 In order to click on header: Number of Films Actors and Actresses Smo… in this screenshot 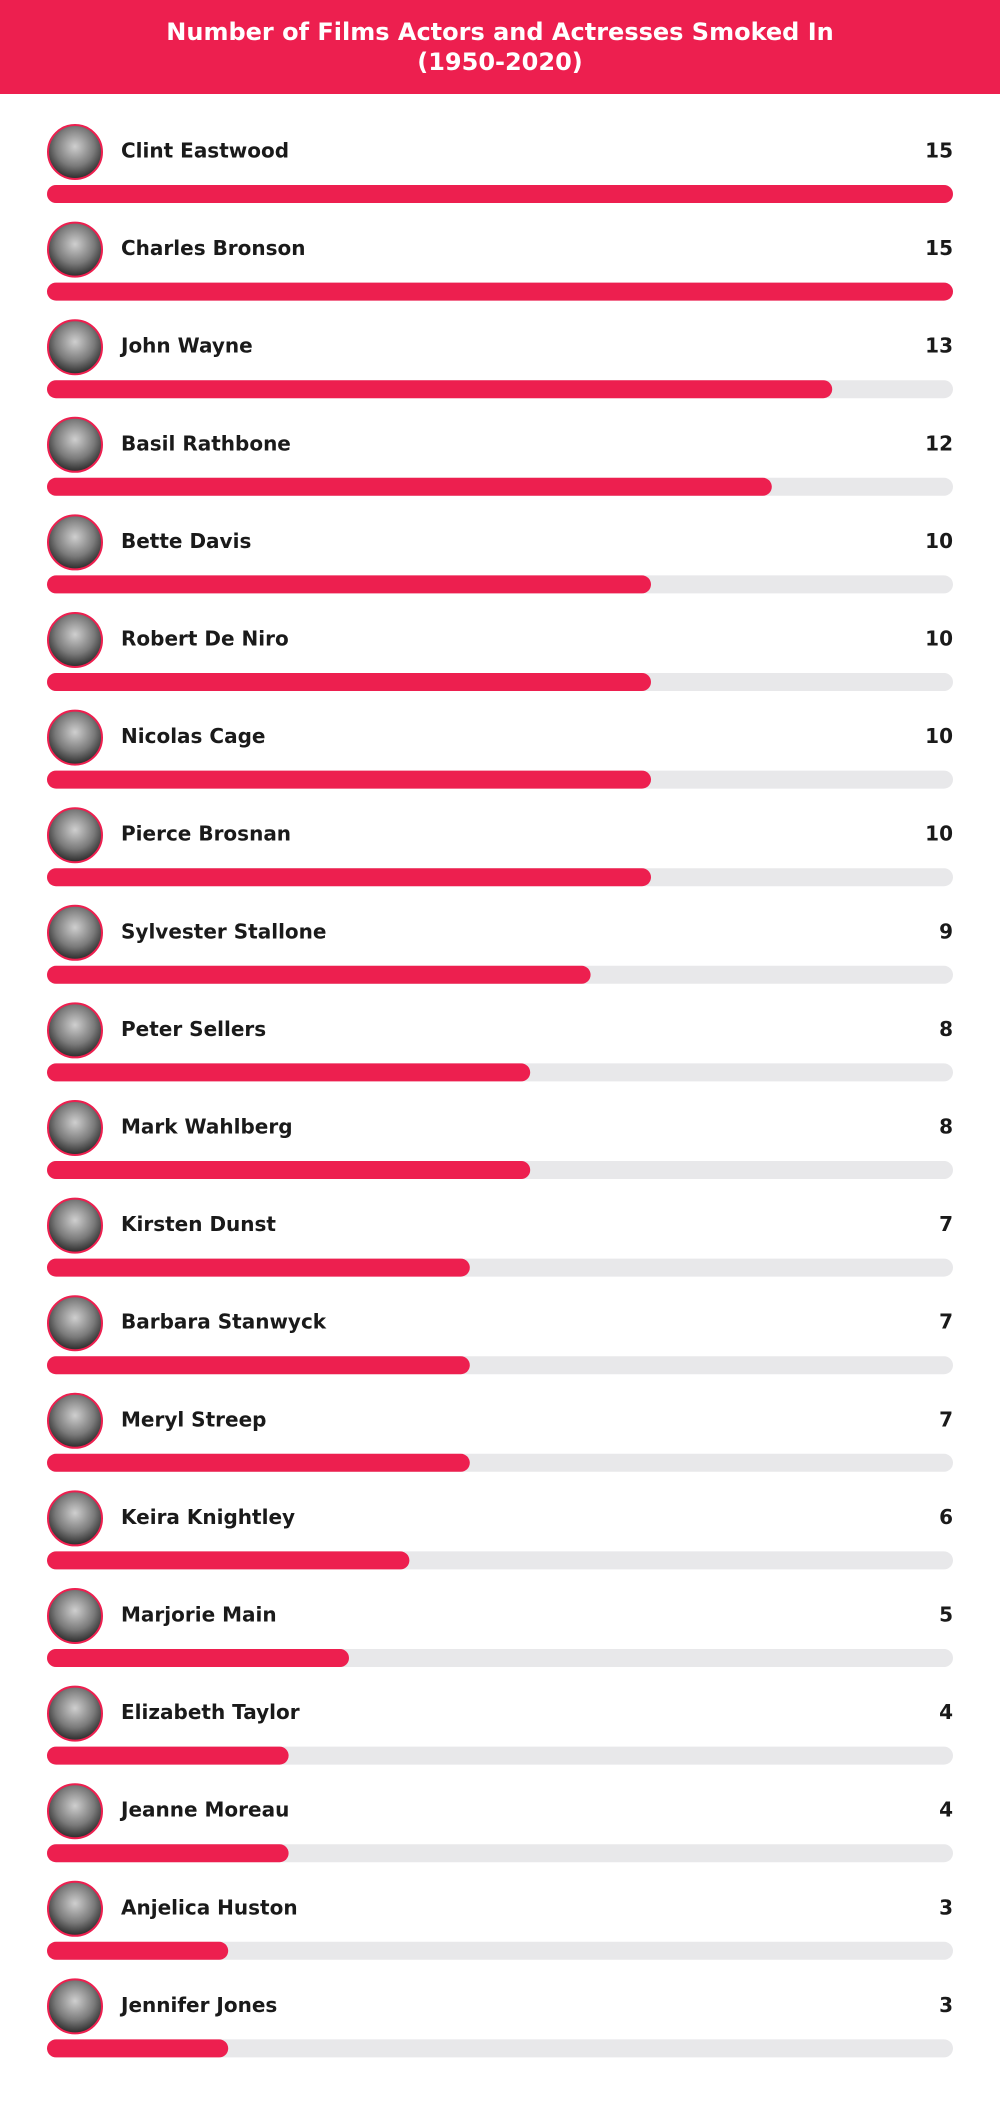, I will do `click(500, 47)`.